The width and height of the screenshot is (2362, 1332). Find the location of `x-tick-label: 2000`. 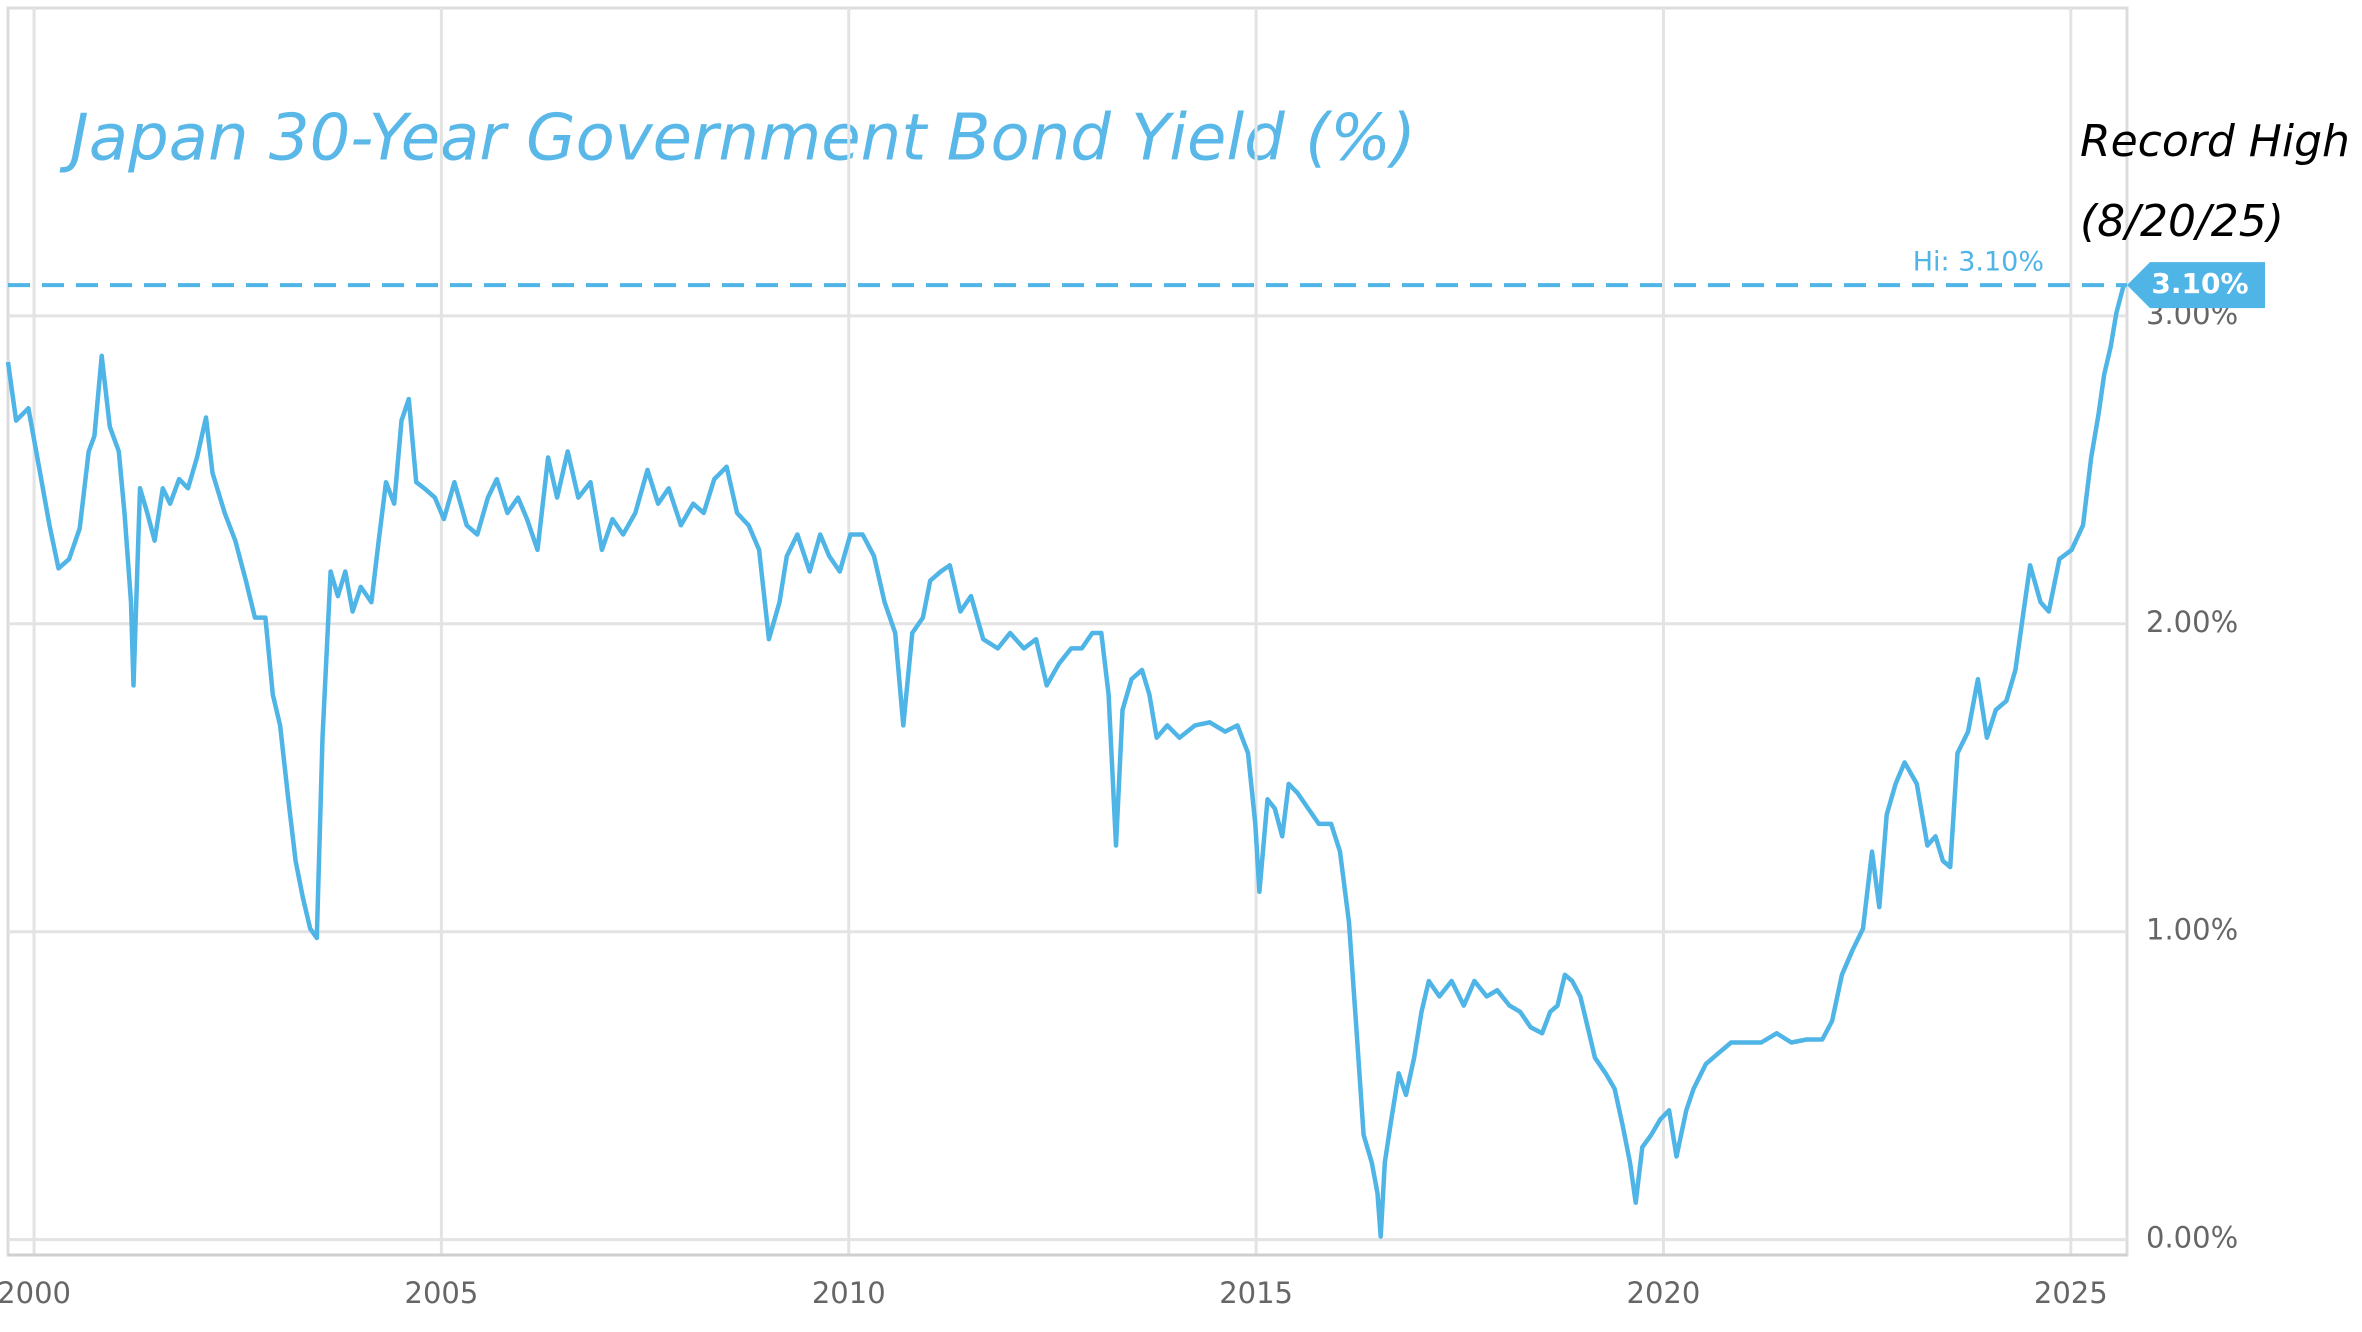

x-tick-label: 2000 is located at coordinates (35, 1293).